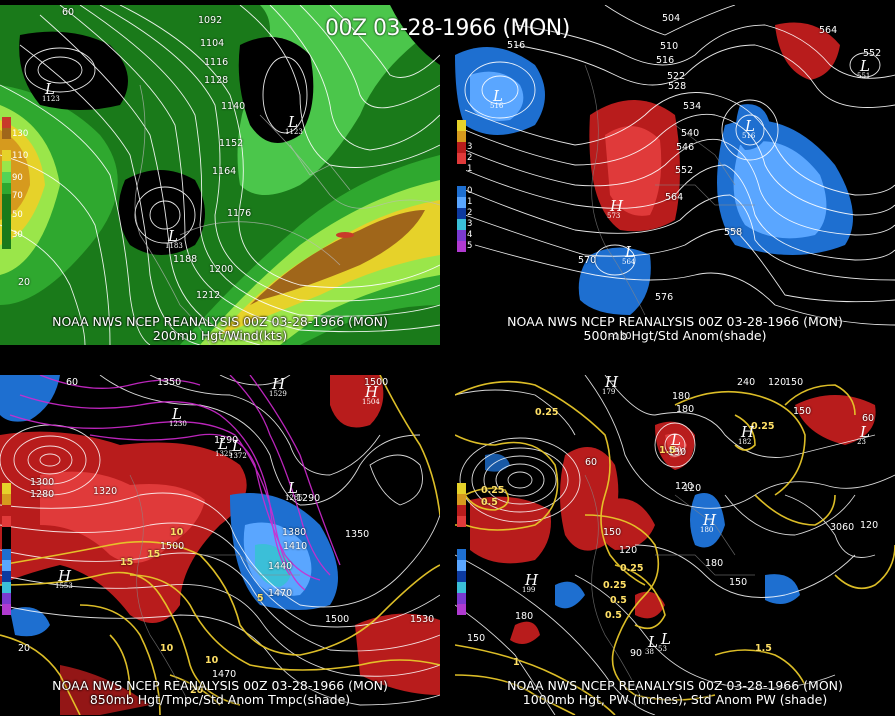 The width and height of the screenshot is (895, 716). What do you see at coordinates (216, 80) in the screenshot?
I see `contour-label: 1128` at bounding box center [216, 80].